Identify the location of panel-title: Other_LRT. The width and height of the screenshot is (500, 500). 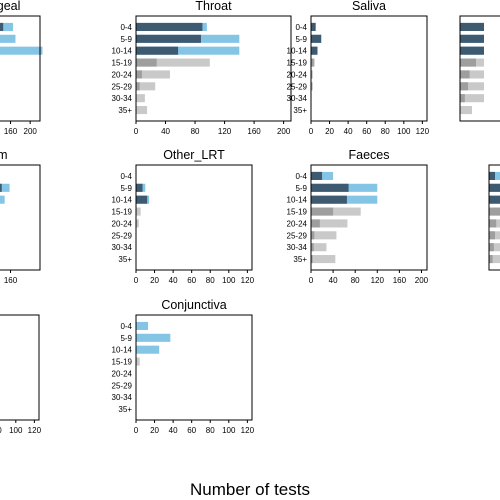
(194, 155).